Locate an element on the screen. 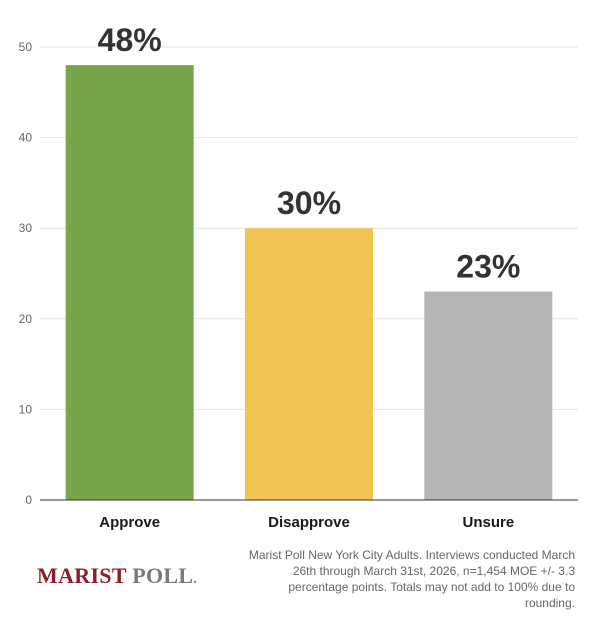 This screenshot has height=631, width=597. y-tick-label: 50 is located at coordinates (26, 47).